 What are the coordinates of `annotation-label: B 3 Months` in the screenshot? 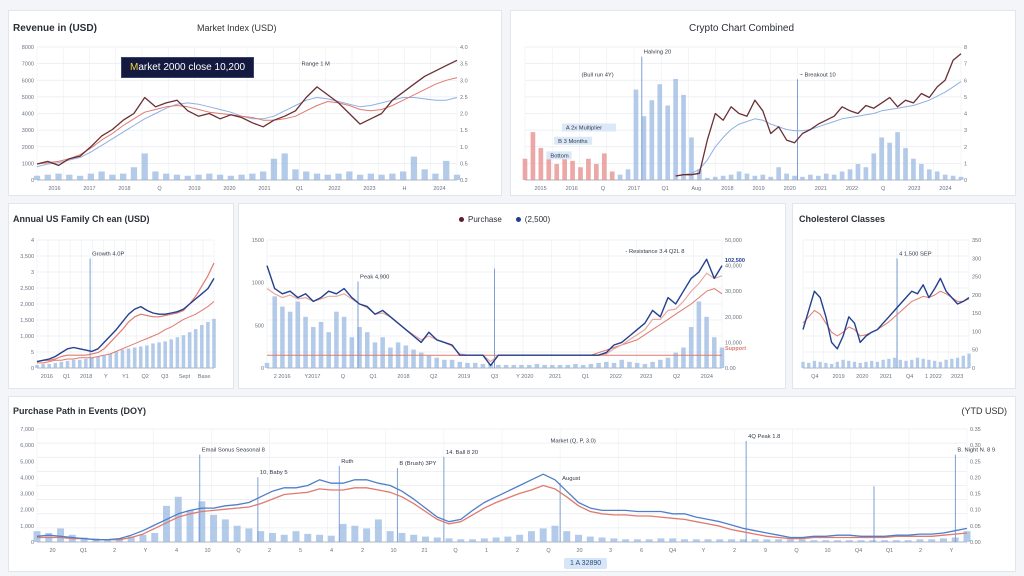 It's located at (572, 142).